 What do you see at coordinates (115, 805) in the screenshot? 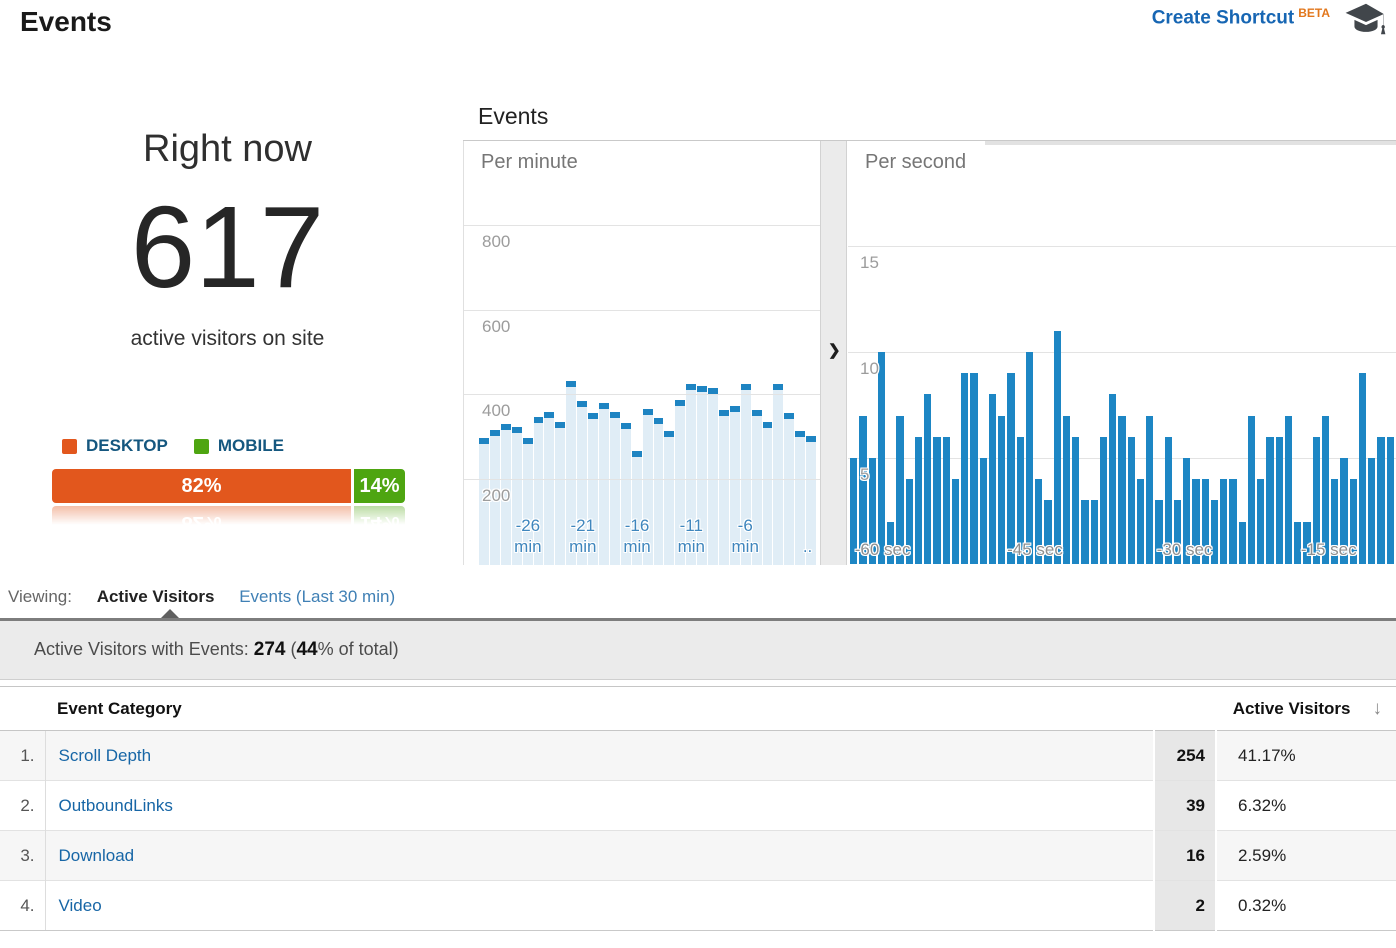
I see `event-category-link: OutboundLinks` at bounding box center [115, 805].